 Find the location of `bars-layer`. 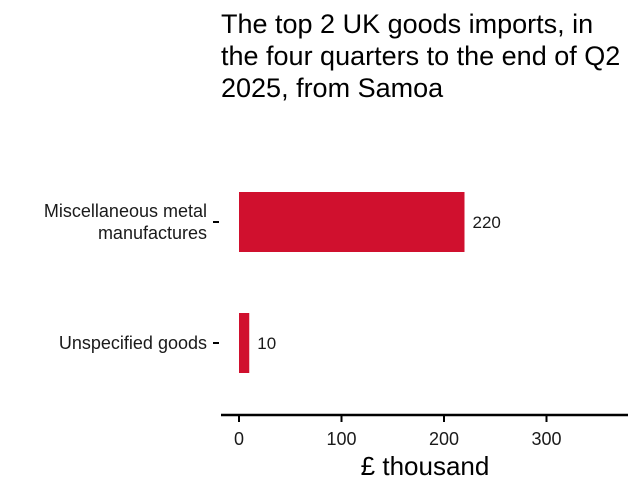

bars-layer is located at coordinates (352, 282).